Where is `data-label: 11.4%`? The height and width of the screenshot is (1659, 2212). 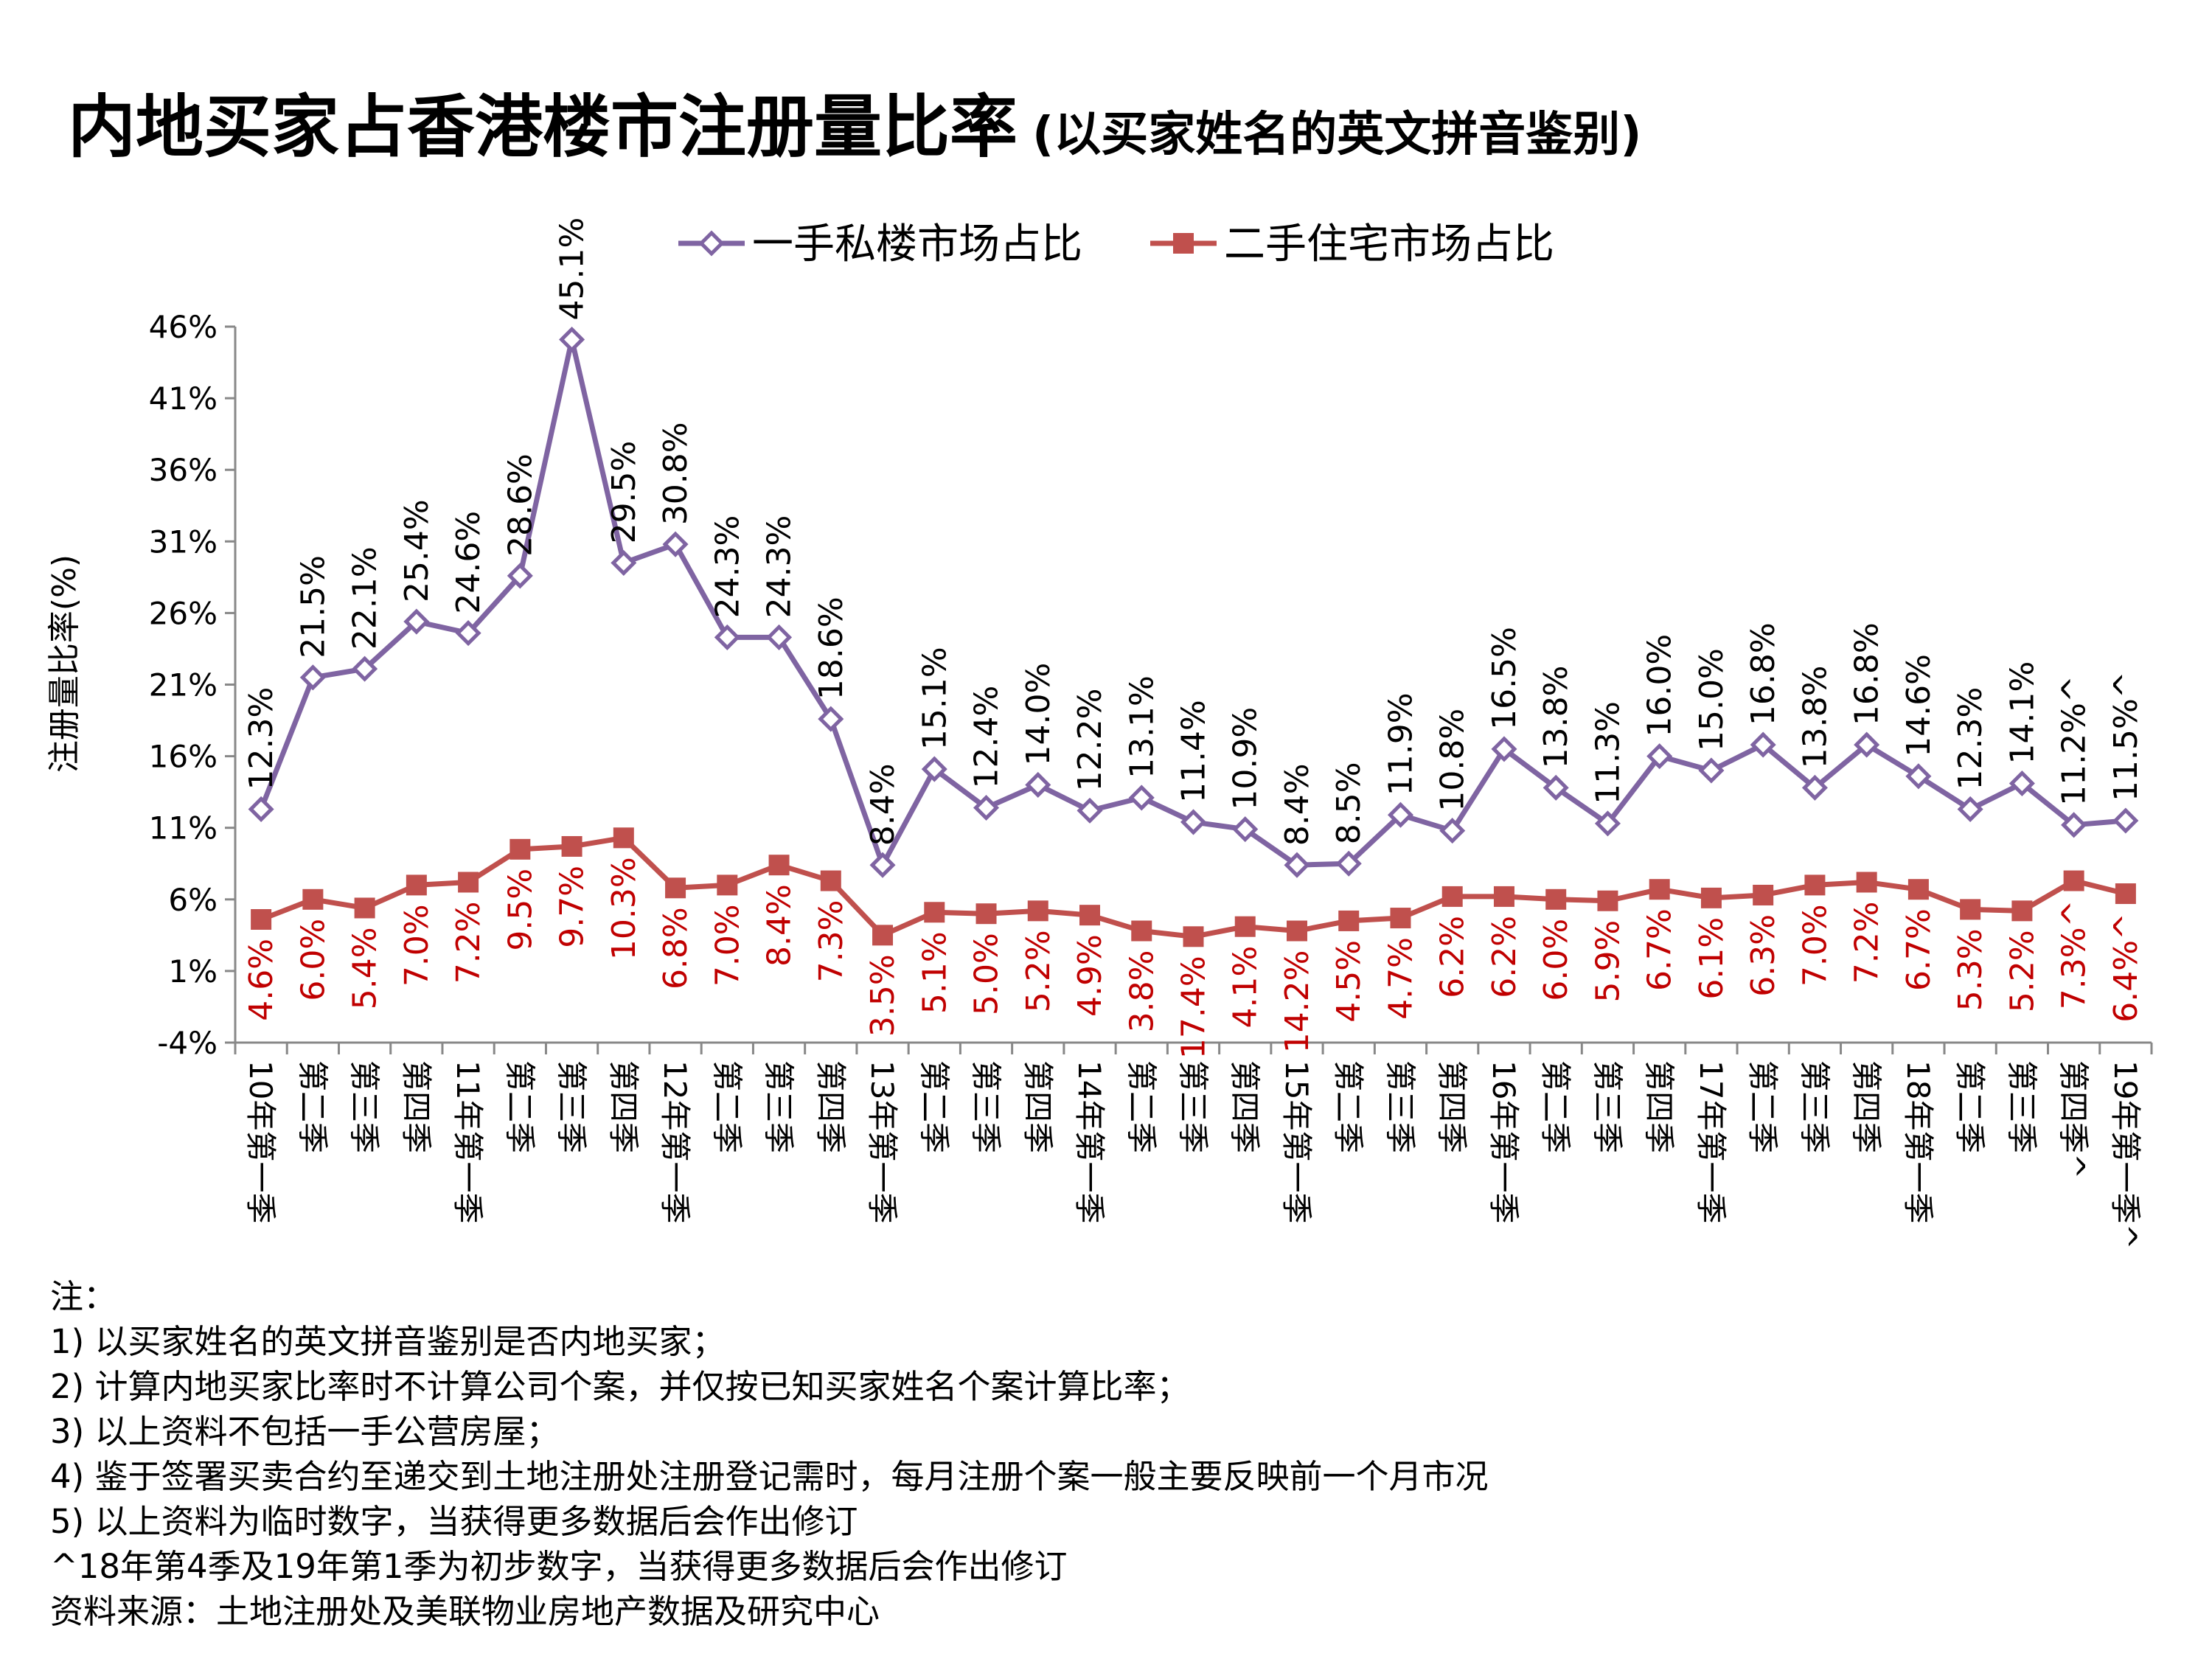 data-label: 11.4% is located at coordinates (1194, 751).